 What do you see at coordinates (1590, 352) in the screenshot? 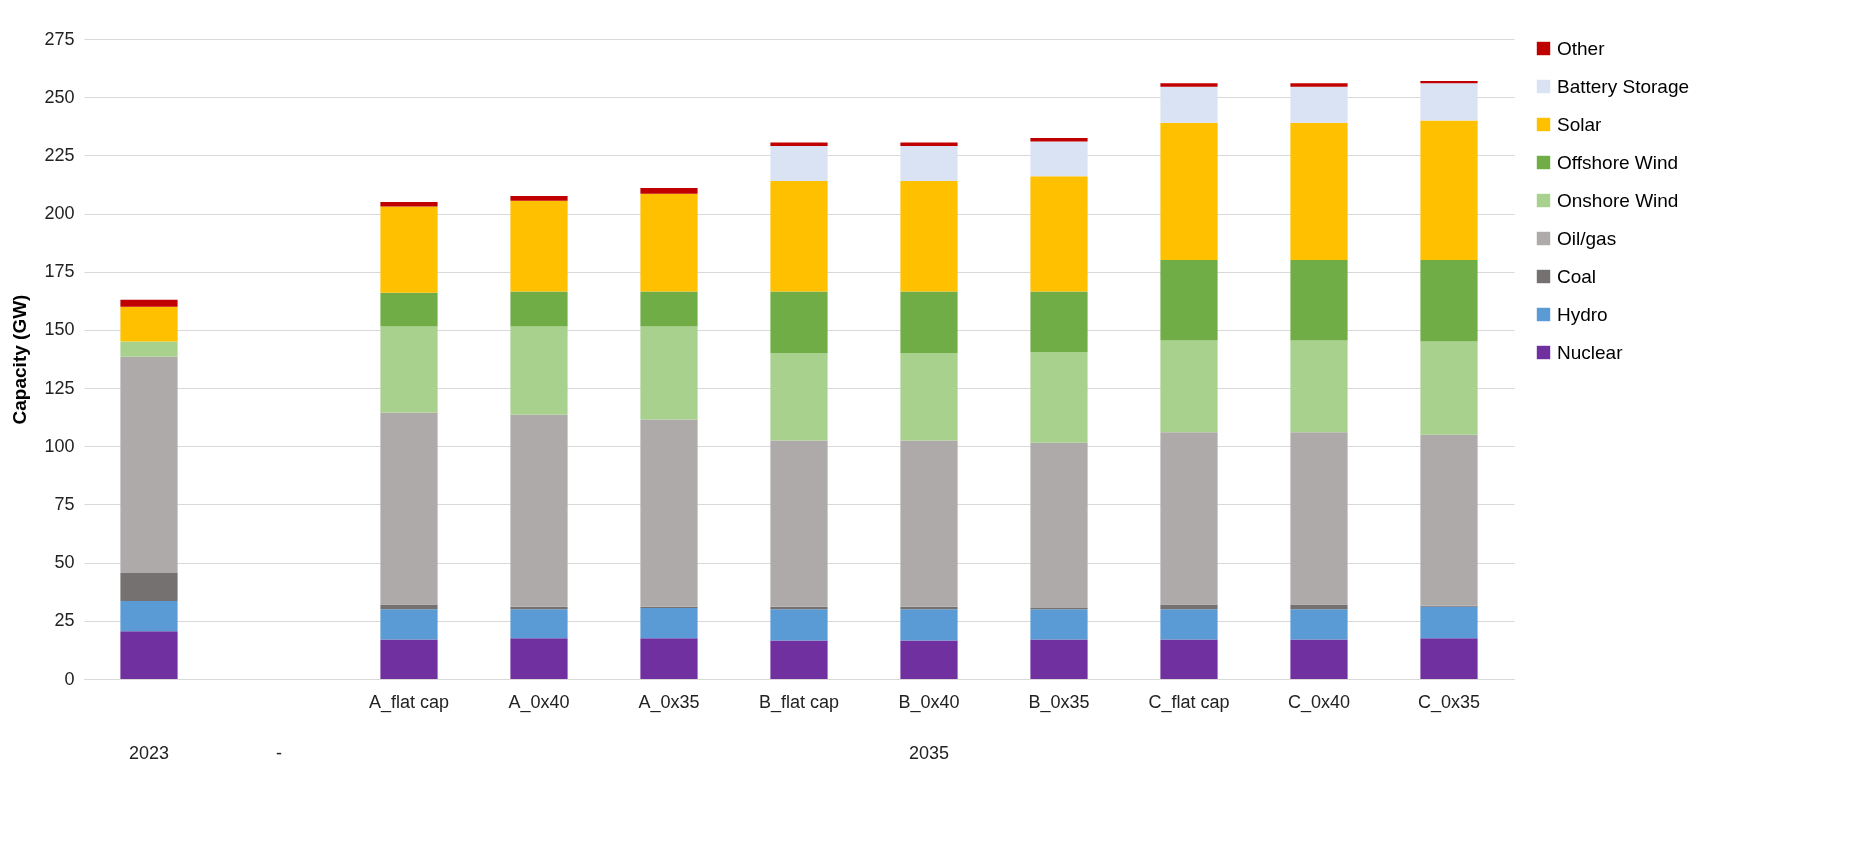
I see `legend-label: Nuclear` at bounding box center [1590, 352].